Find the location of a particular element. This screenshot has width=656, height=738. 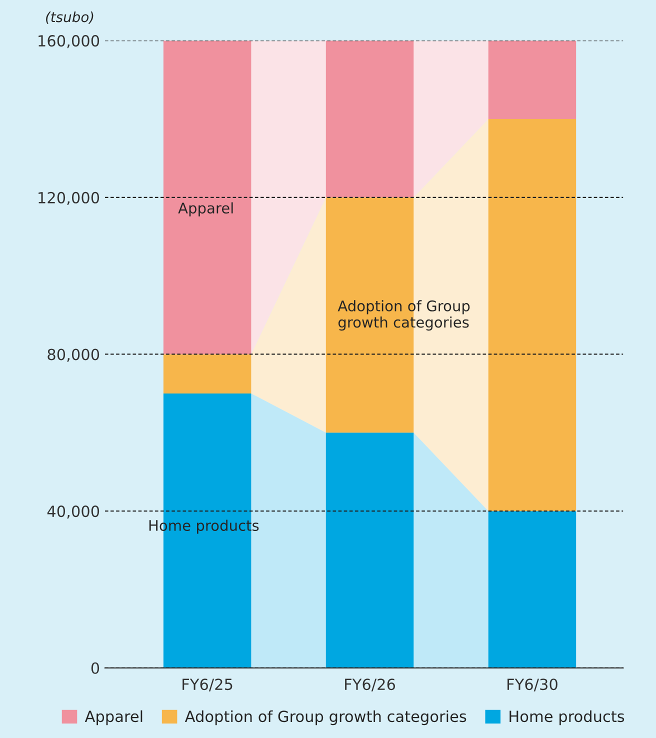

legend-label: Adoption of Group growth categories is located at coordinates (325, 718).